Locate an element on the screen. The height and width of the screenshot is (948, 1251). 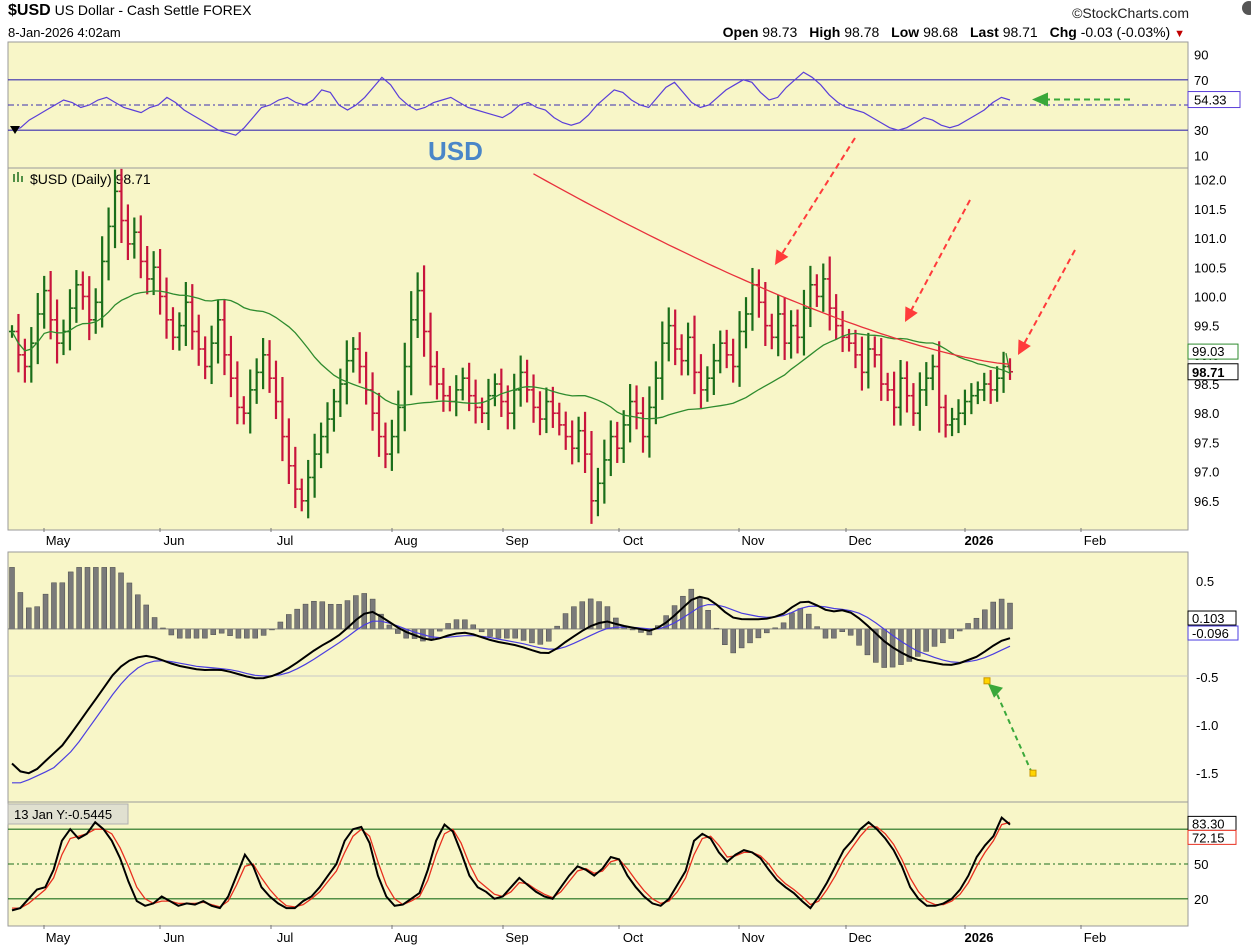
projection-start-marker is located at coordinates (987, 681).